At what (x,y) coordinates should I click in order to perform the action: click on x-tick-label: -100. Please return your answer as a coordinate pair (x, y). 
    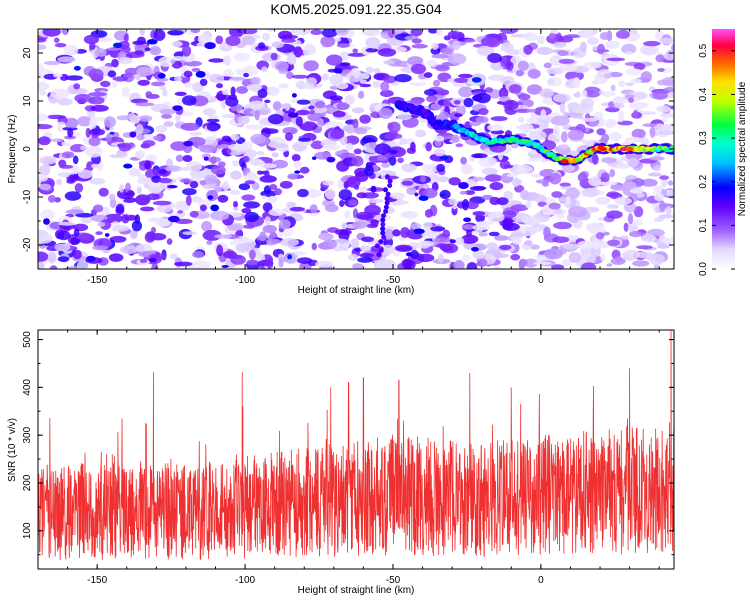
    Looking at the image, I should click on (245, 580).